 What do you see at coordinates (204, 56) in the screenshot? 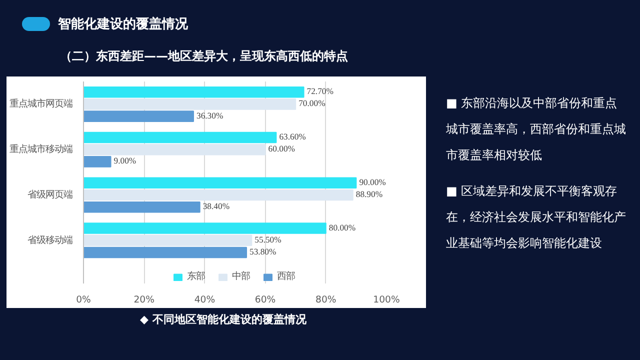
I see `chart-subtitle: （二）东西差距——地区差异大，呈现东高西低的特点` at bounding box center [204, 56].